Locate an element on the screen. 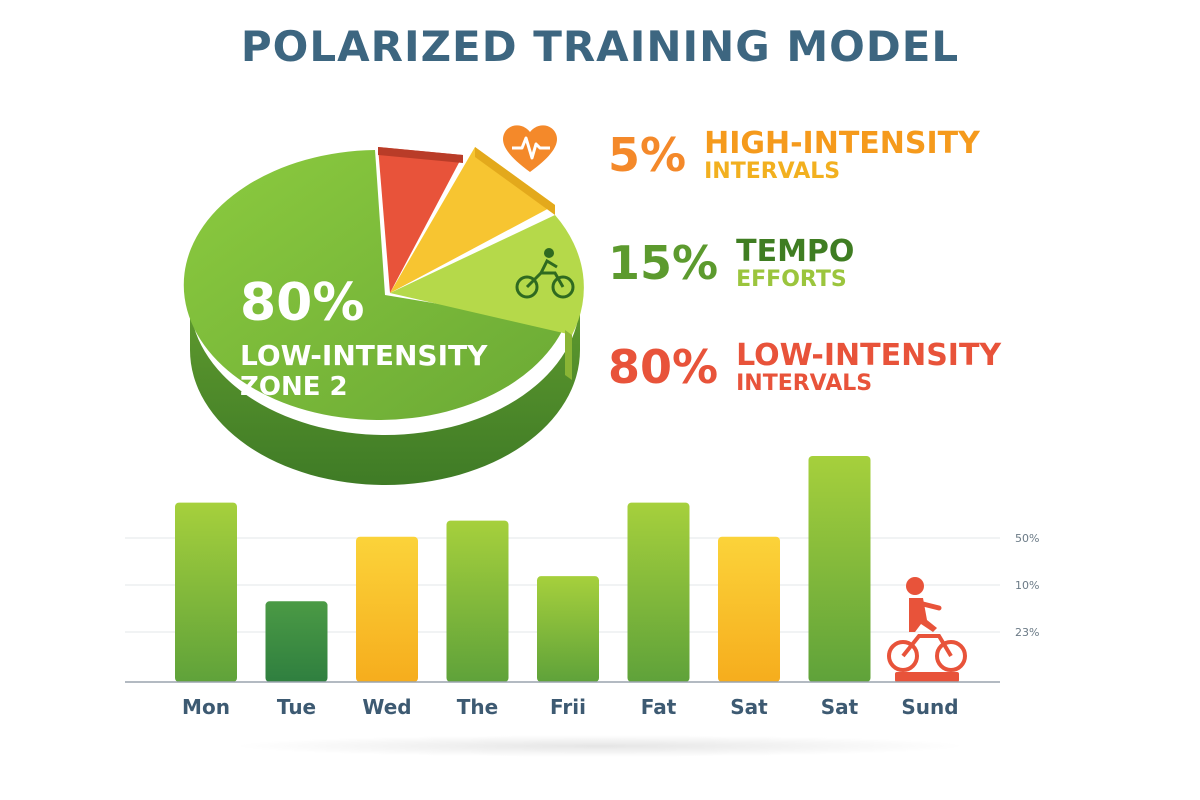  bar-cyclist-icon is located at coordinates (927, 629).